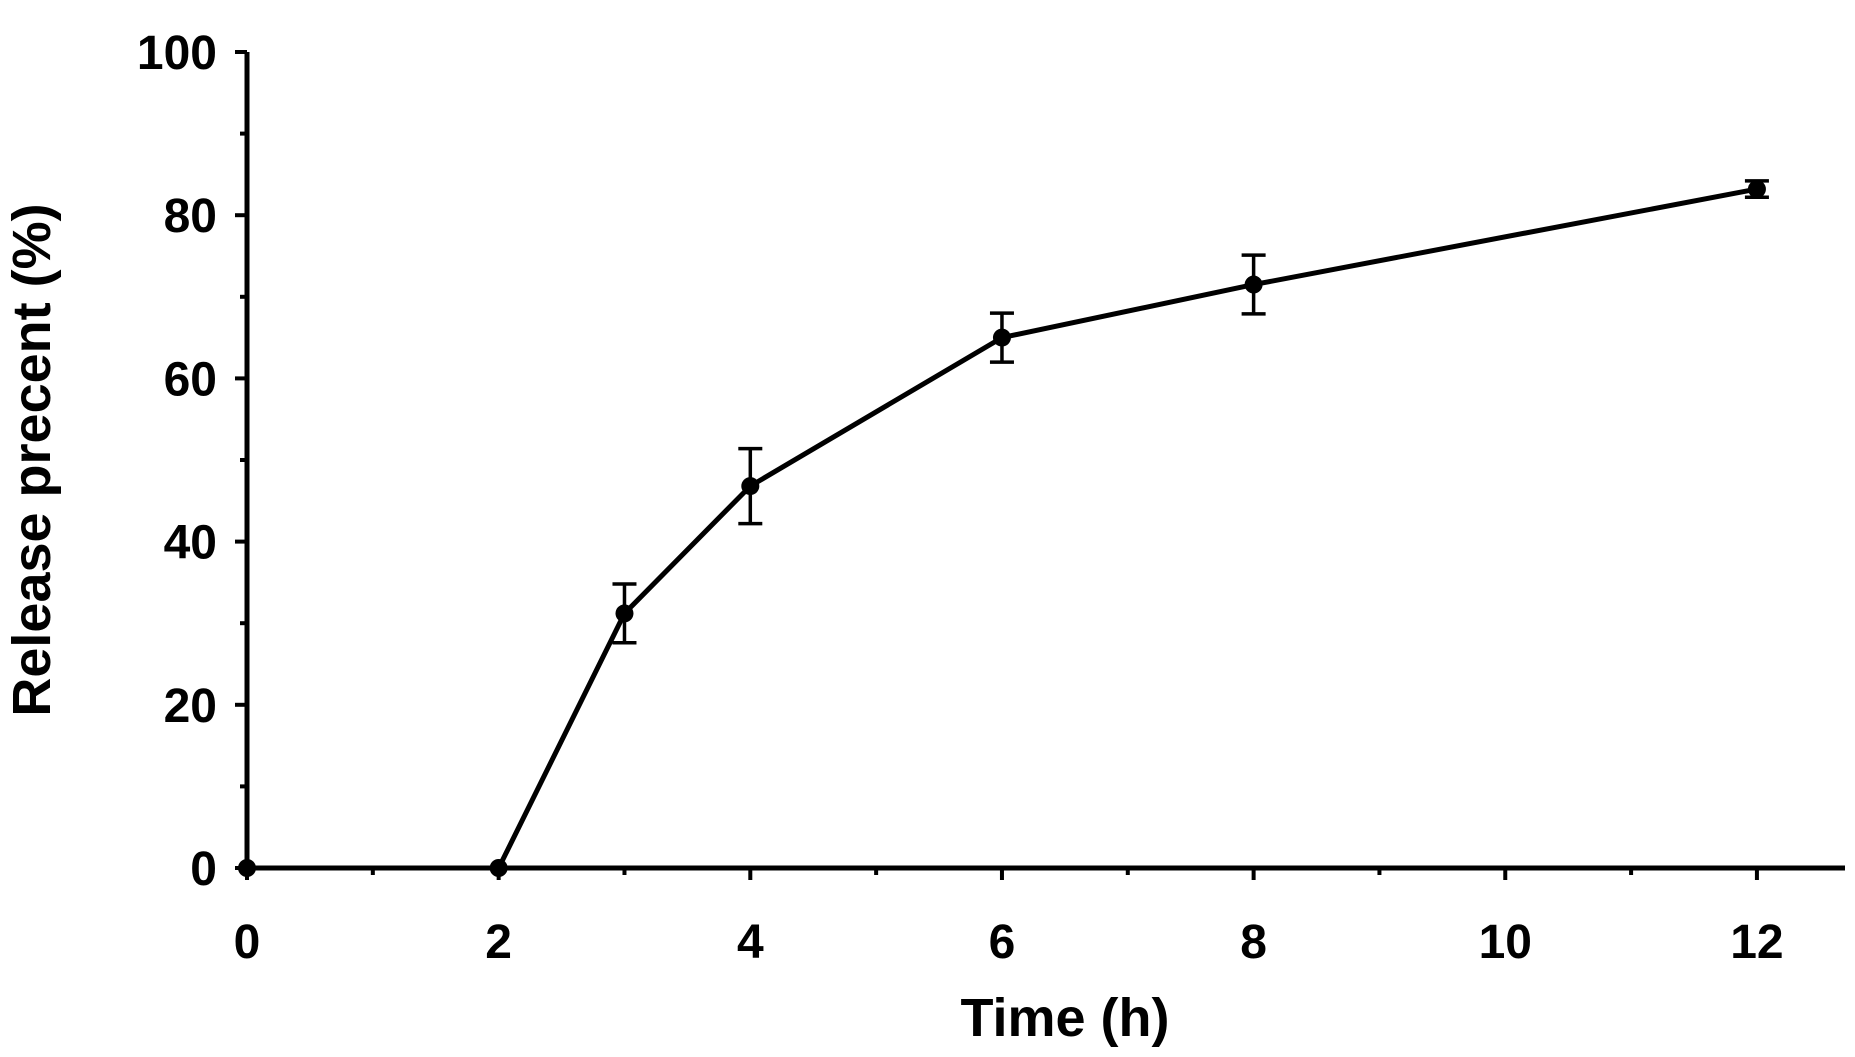  What do you see at coordinates (750, 942) in the screenshot?
I see `x-tick-label: 4` at bounding box center [750, 942].